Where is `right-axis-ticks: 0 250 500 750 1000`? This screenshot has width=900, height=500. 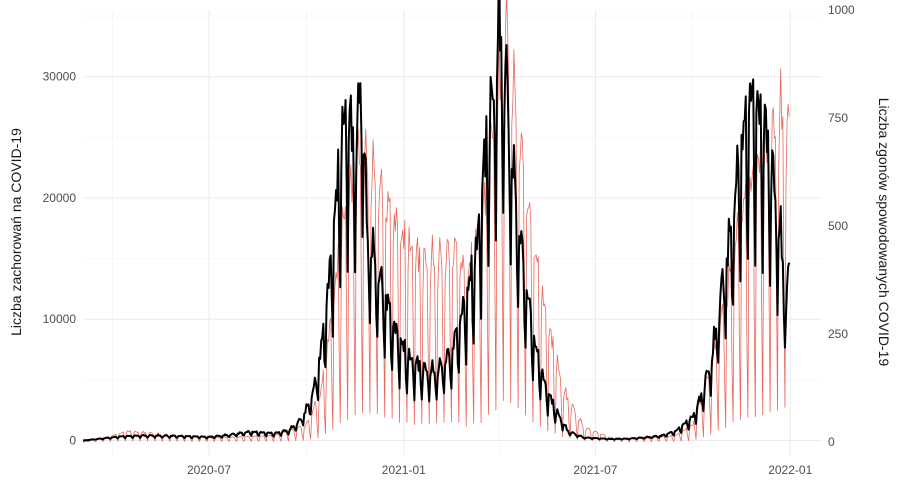 right-axis-ticks: 0 250 500 750 1000 is located at coordinates (841, 226).